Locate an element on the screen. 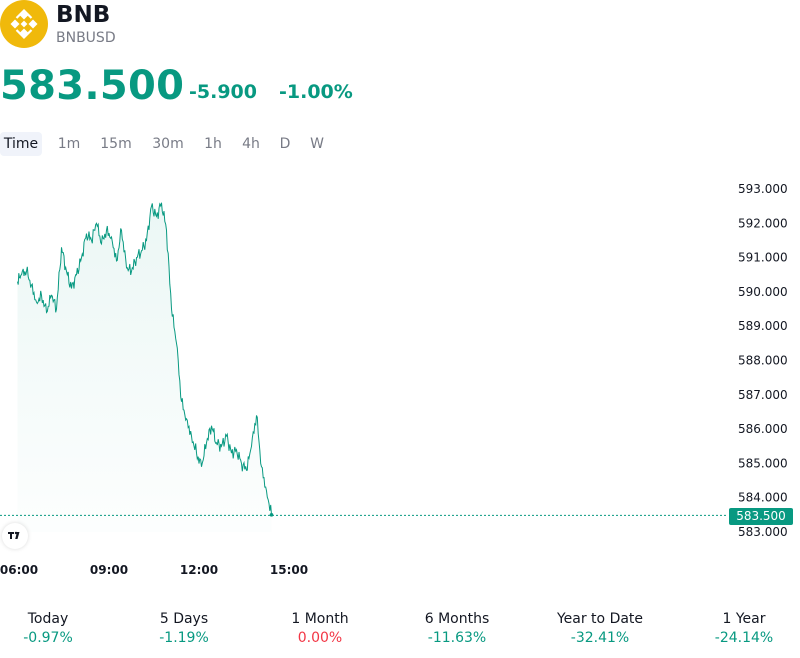 This screenshot has width=800, height=658. y-tick-label: 590.000 is located at coordinates (763, 292).